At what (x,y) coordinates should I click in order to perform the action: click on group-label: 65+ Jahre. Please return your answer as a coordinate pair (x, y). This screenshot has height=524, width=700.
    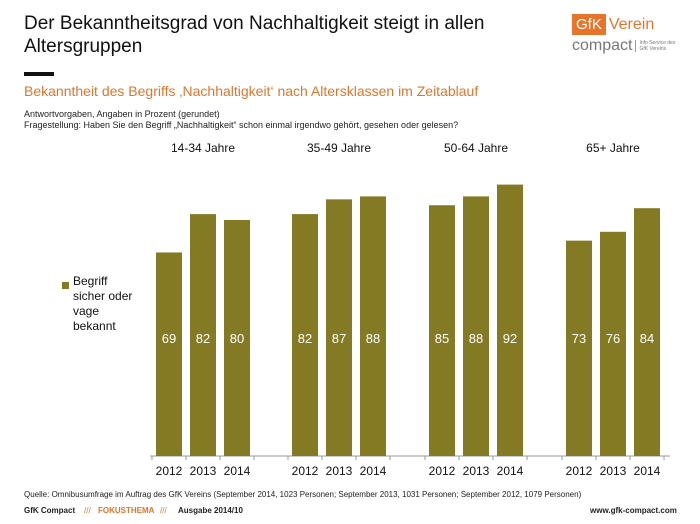
    Looking at the image, I should click on (613, 148).